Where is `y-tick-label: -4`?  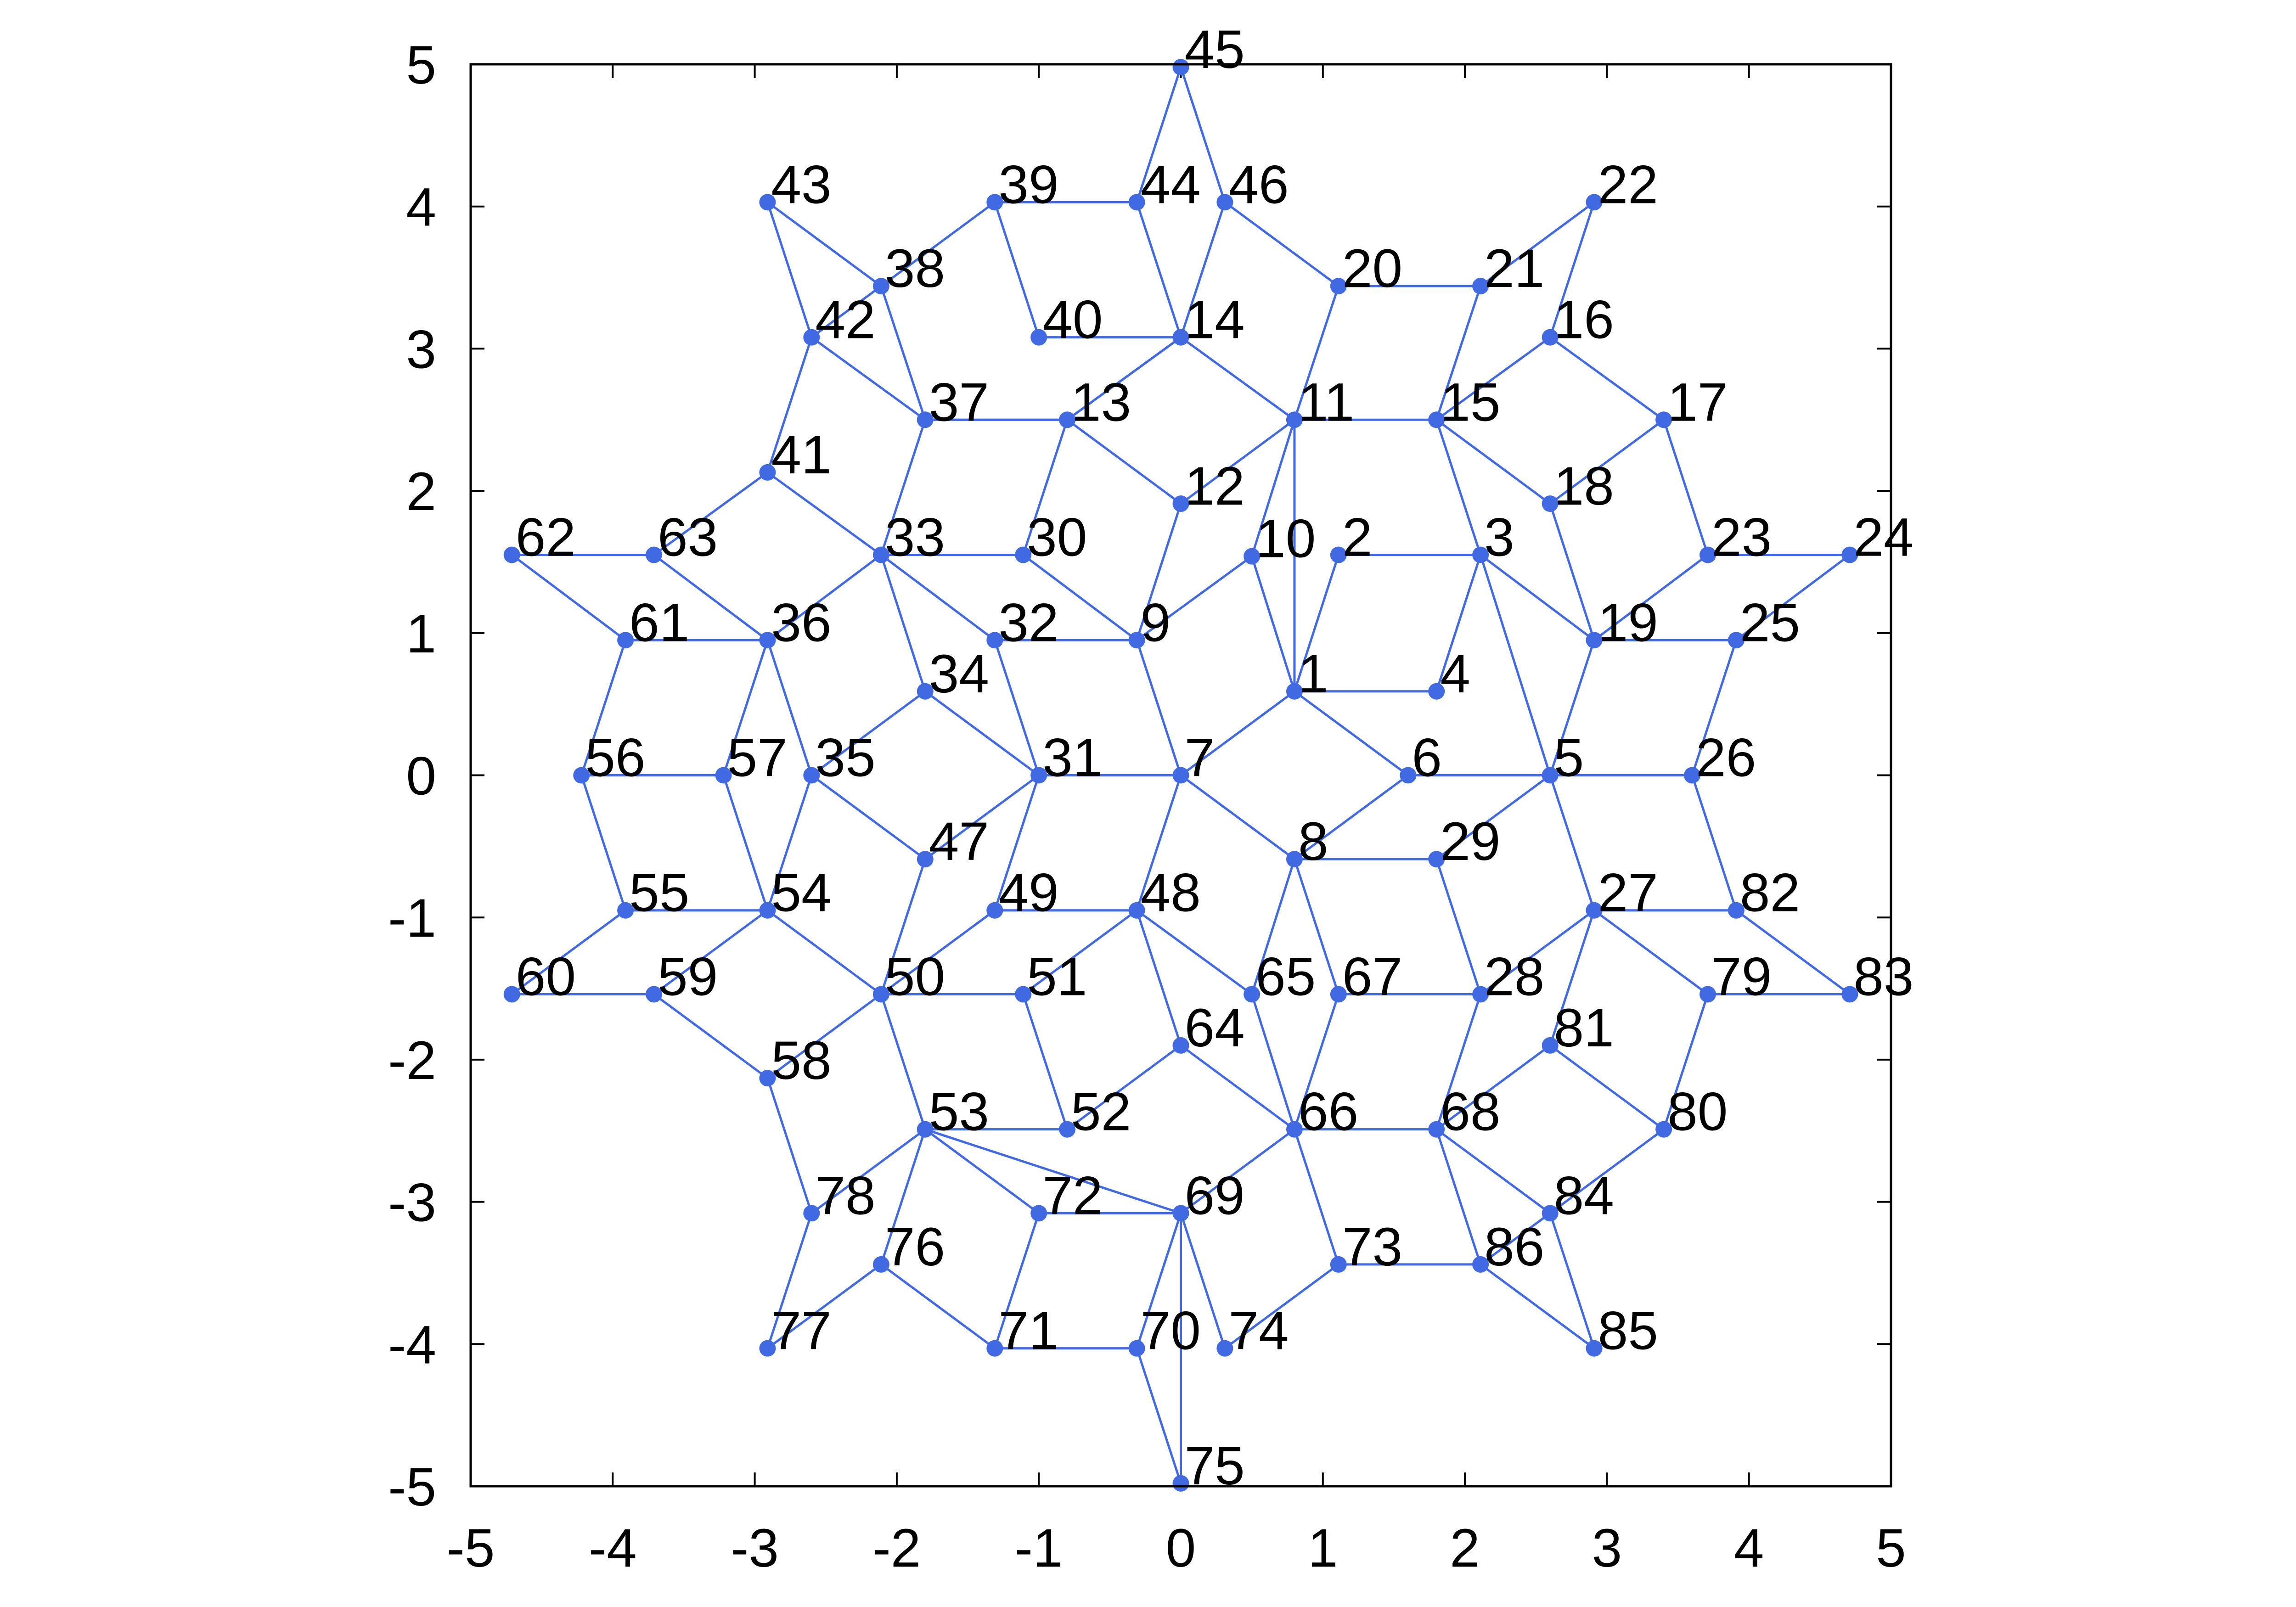
y-tick-label: -4 is located at coordinates (412, 1345).